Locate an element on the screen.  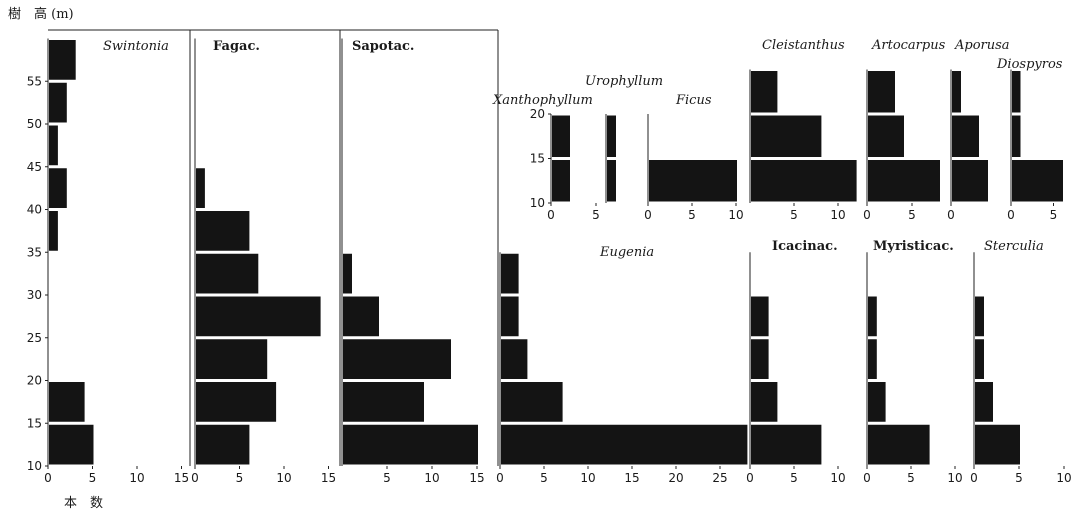
panel-title: Cleistanthus is located at coordinates (803, 45).